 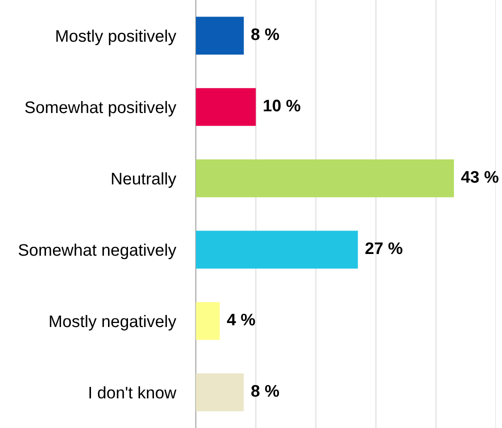 What do you see at coordinates (144, 180) in the screenshot?
I see `y-tick-label: Neutrally` at bounding box center [144, 180].